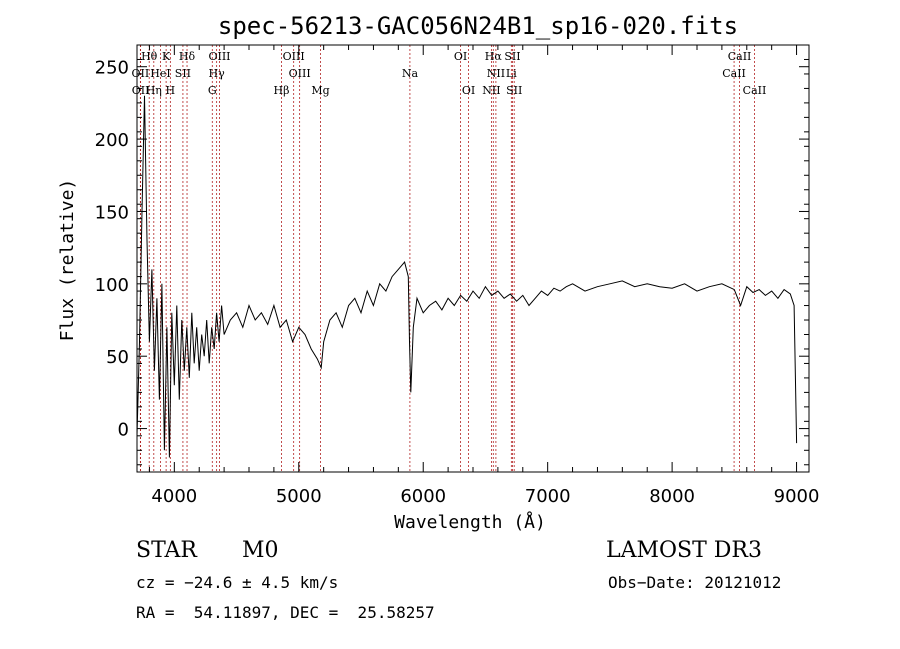 The image size is (900, 649). I want to click on line-label-26: SII, so click(514, 90).